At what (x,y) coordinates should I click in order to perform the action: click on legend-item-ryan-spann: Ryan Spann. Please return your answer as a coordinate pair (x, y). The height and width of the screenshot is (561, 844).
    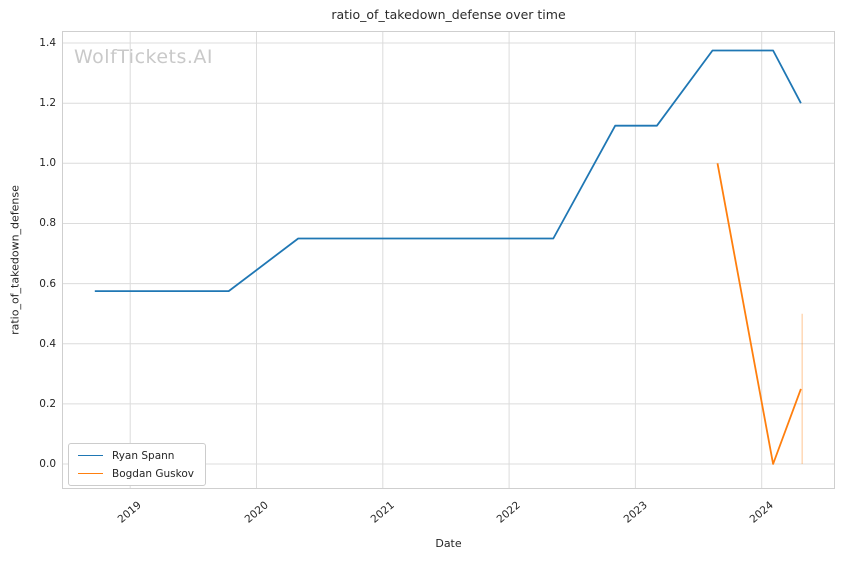
    Looking at the image, I should click on (136, 455).